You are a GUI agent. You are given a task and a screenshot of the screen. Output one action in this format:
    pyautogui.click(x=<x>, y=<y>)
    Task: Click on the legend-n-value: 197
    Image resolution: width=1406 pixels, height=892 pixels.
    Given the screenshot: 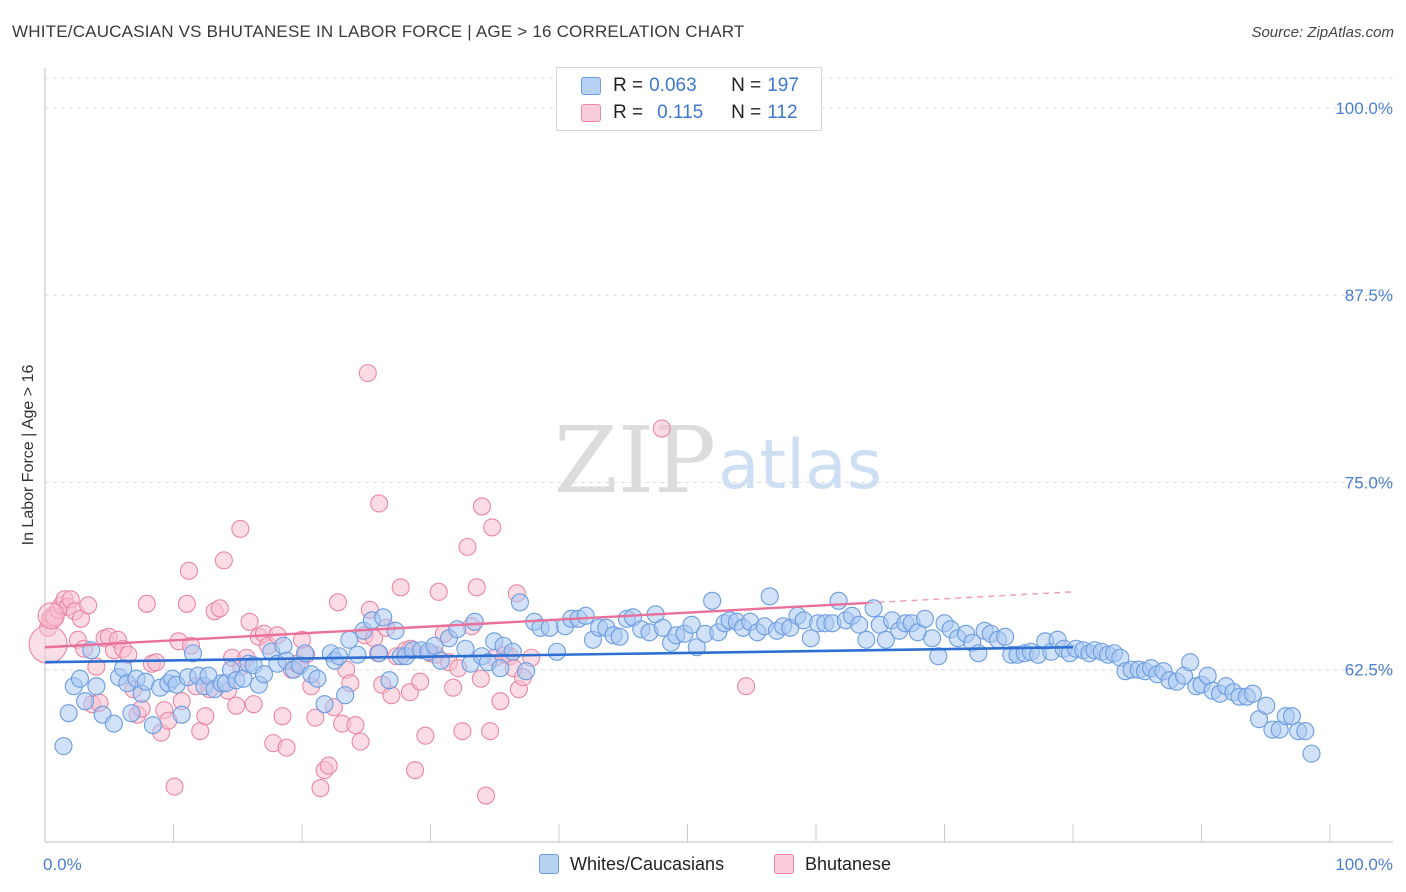 What is the action you would take?
    pyautogui.click(x=783, y=85)
    